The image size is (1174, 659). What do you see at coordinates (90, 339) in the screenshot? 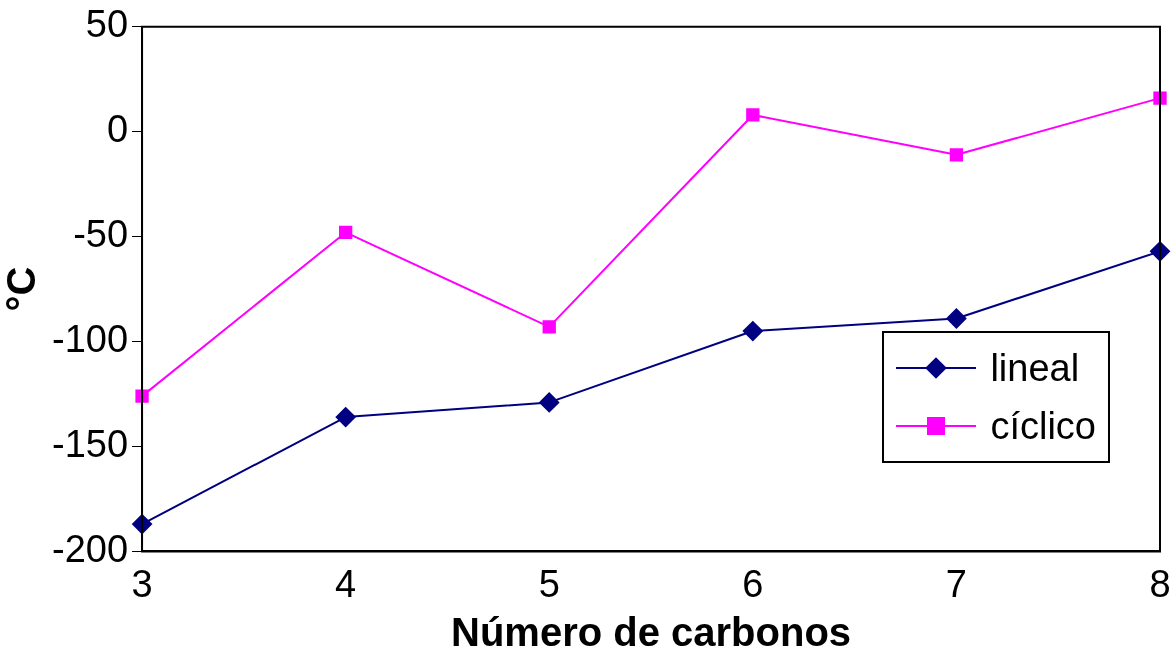
I see `y-tick-label: -100` at bounding box center [90, 339].